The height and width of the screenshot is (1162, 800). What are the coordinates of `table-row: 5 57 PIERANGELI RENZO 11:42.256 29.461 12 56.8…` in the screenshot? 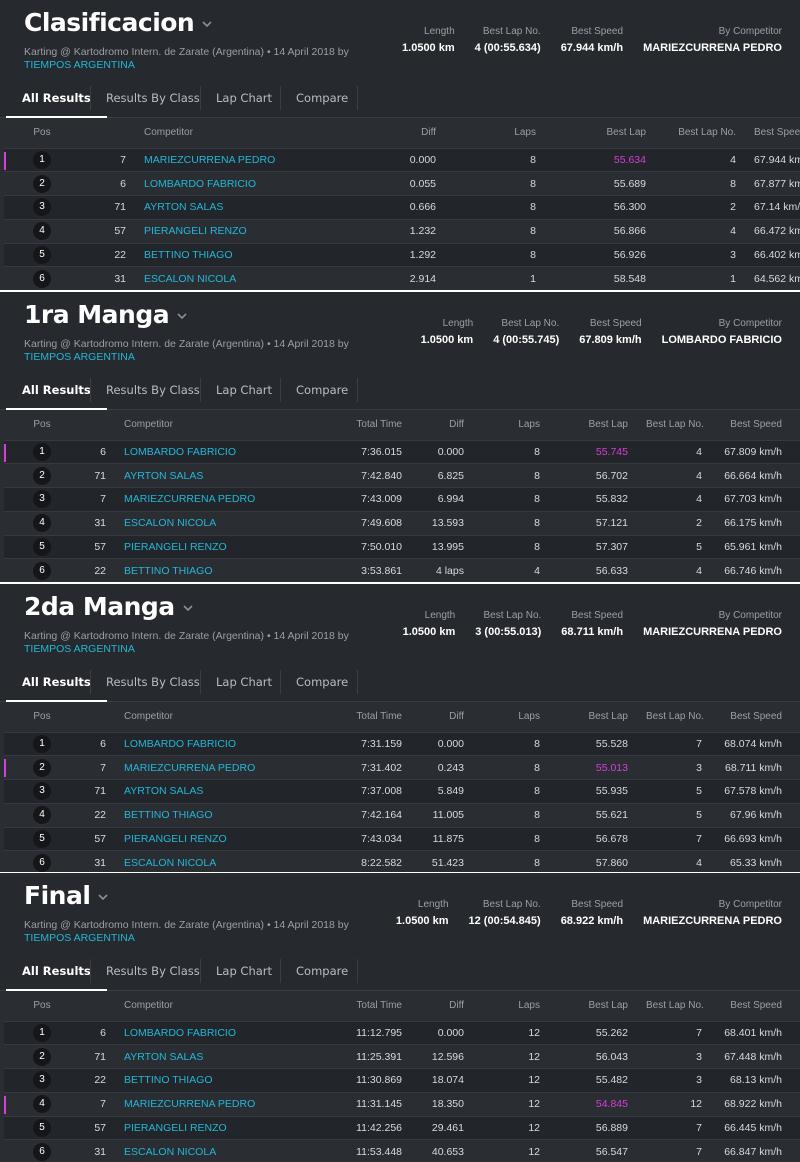 It's located at (402, 1127).